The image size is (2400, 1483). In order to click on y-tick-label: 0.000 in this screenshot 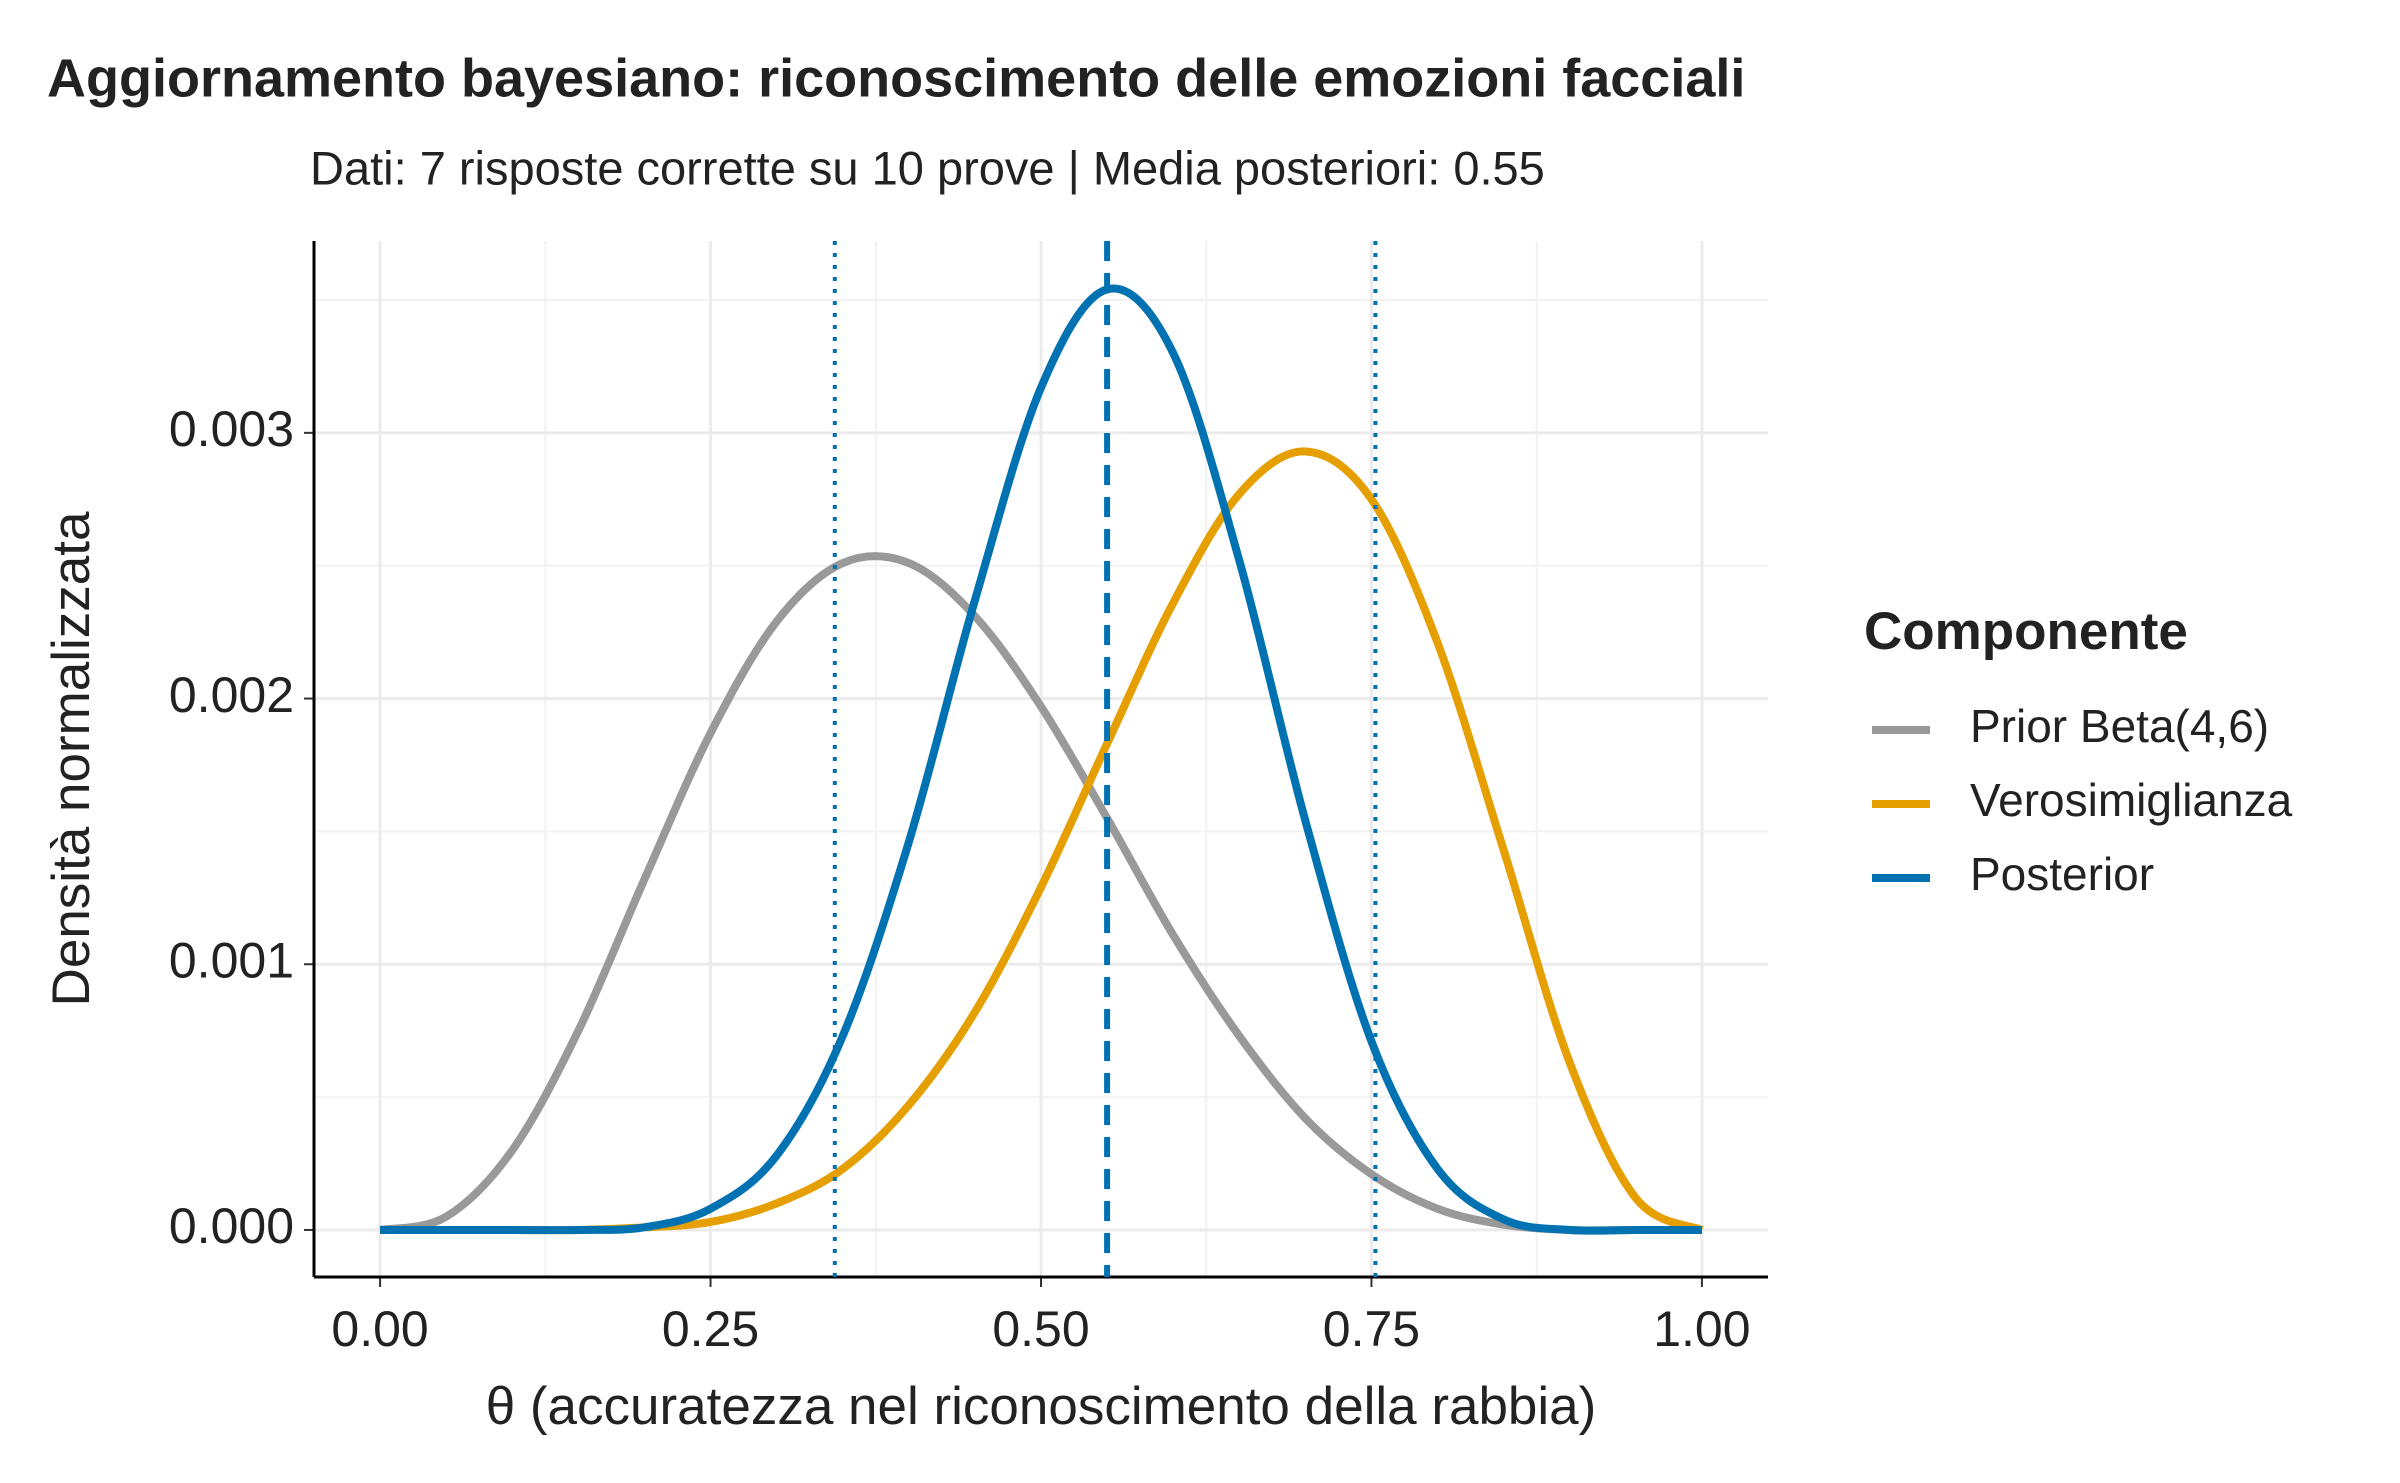, I will do `click(231, 1226)`.